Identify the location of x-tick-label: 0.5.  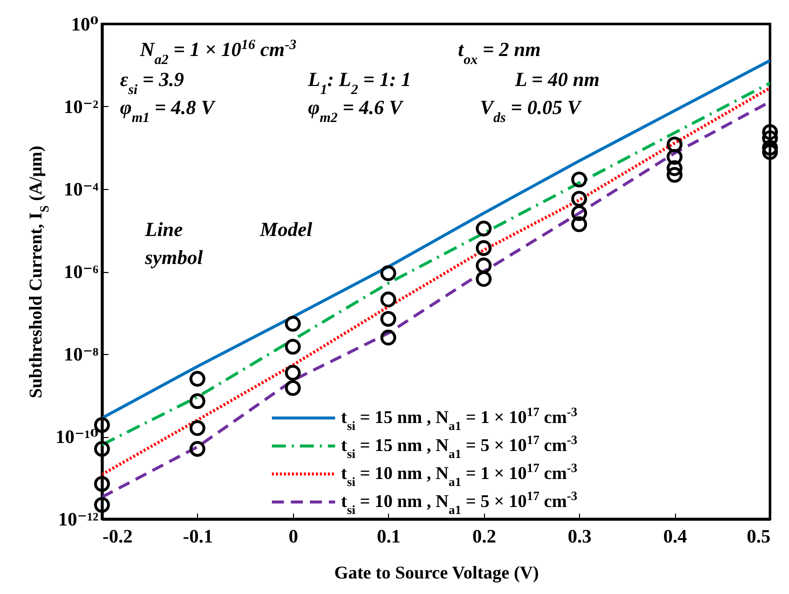
(758, 537).